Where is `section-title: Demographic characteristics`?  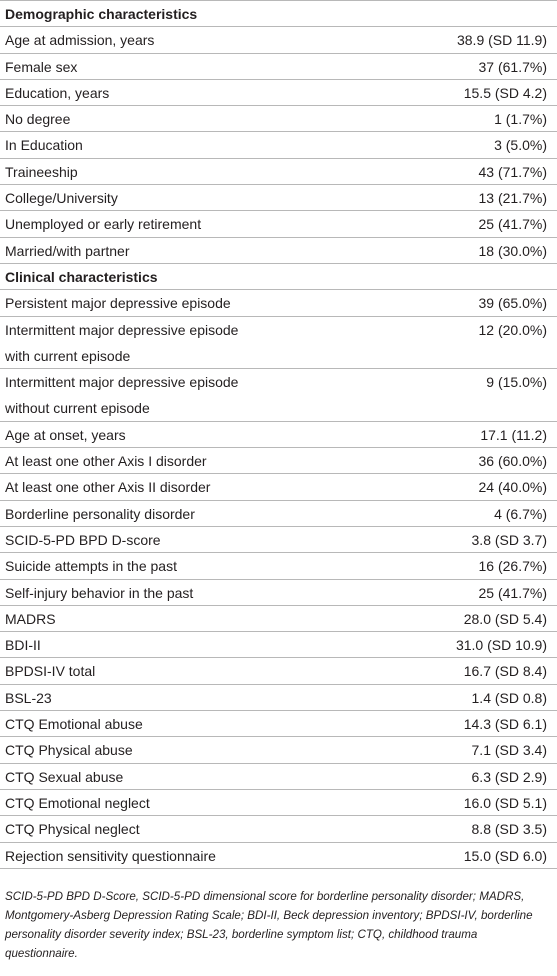 section-title: Demographic characteristics is located at coordinates (101, 14).